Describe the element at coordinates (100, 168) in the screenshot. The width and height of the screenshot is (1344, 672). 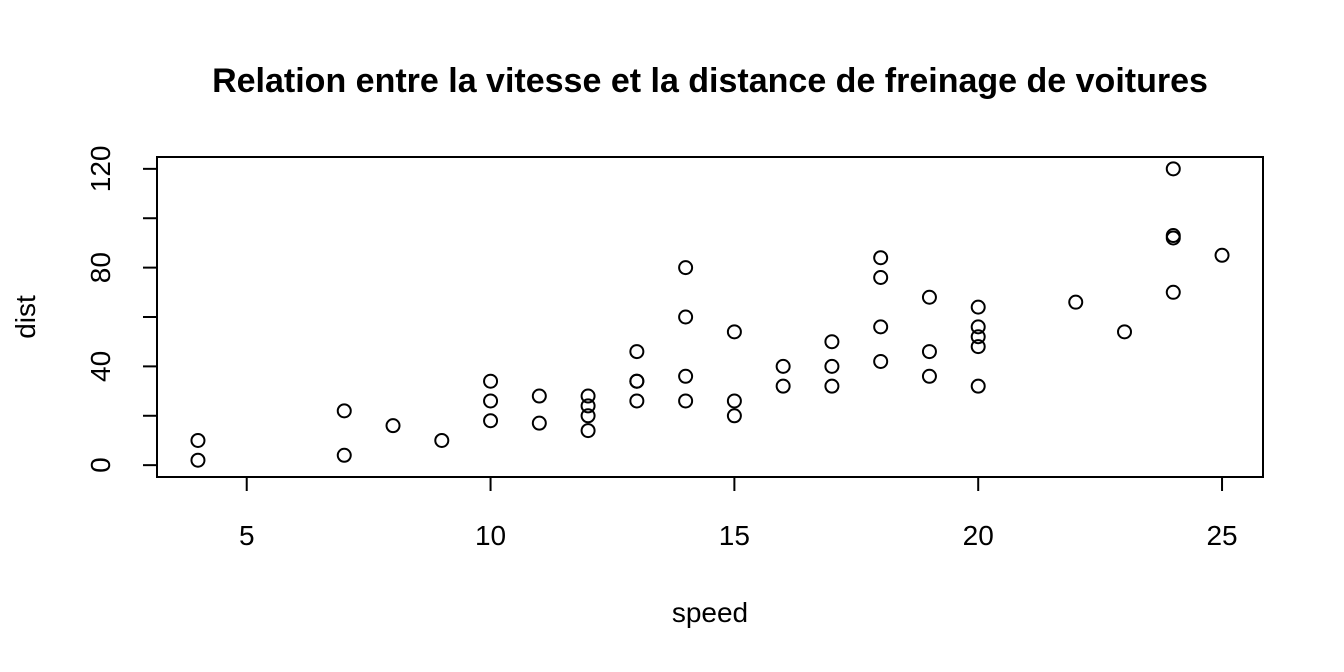
I see `y-tick-label: 120` at that location.